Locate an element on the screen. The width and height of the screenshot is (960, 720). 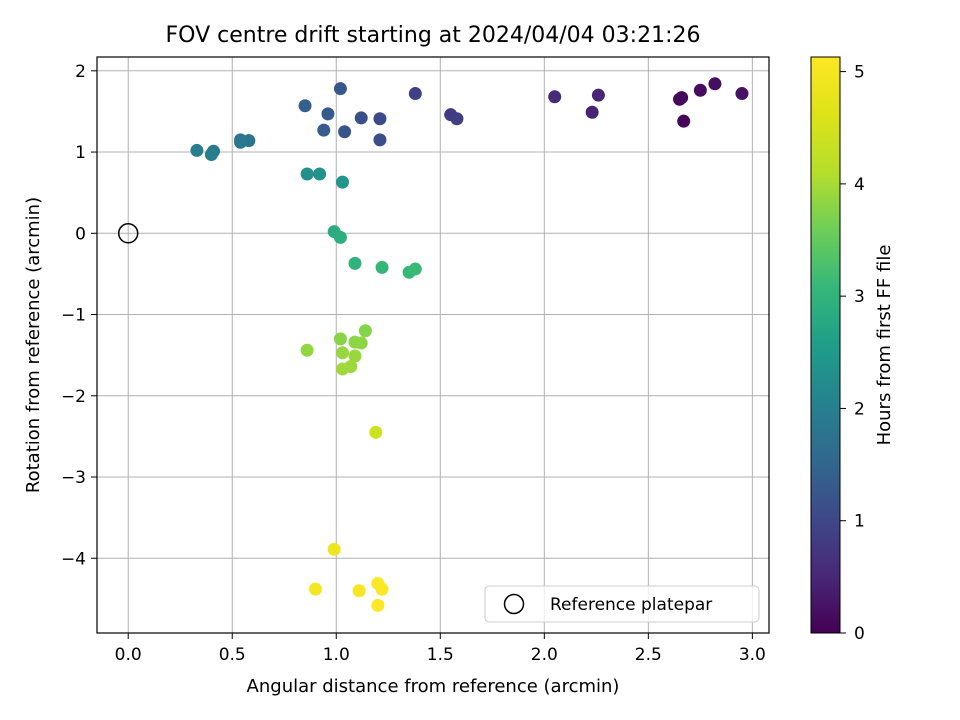
x-tick-label: 2.0 is located at coordinates (544, 655).